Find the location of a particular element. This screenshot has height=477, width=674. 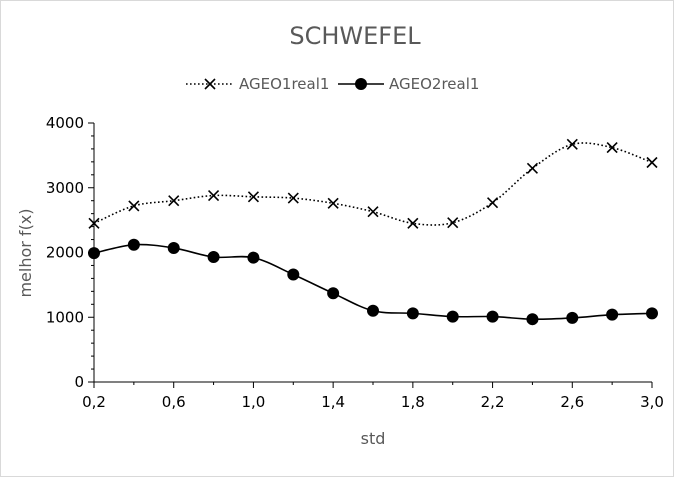

x-axis-label: std is located at coordinates (373, 438).